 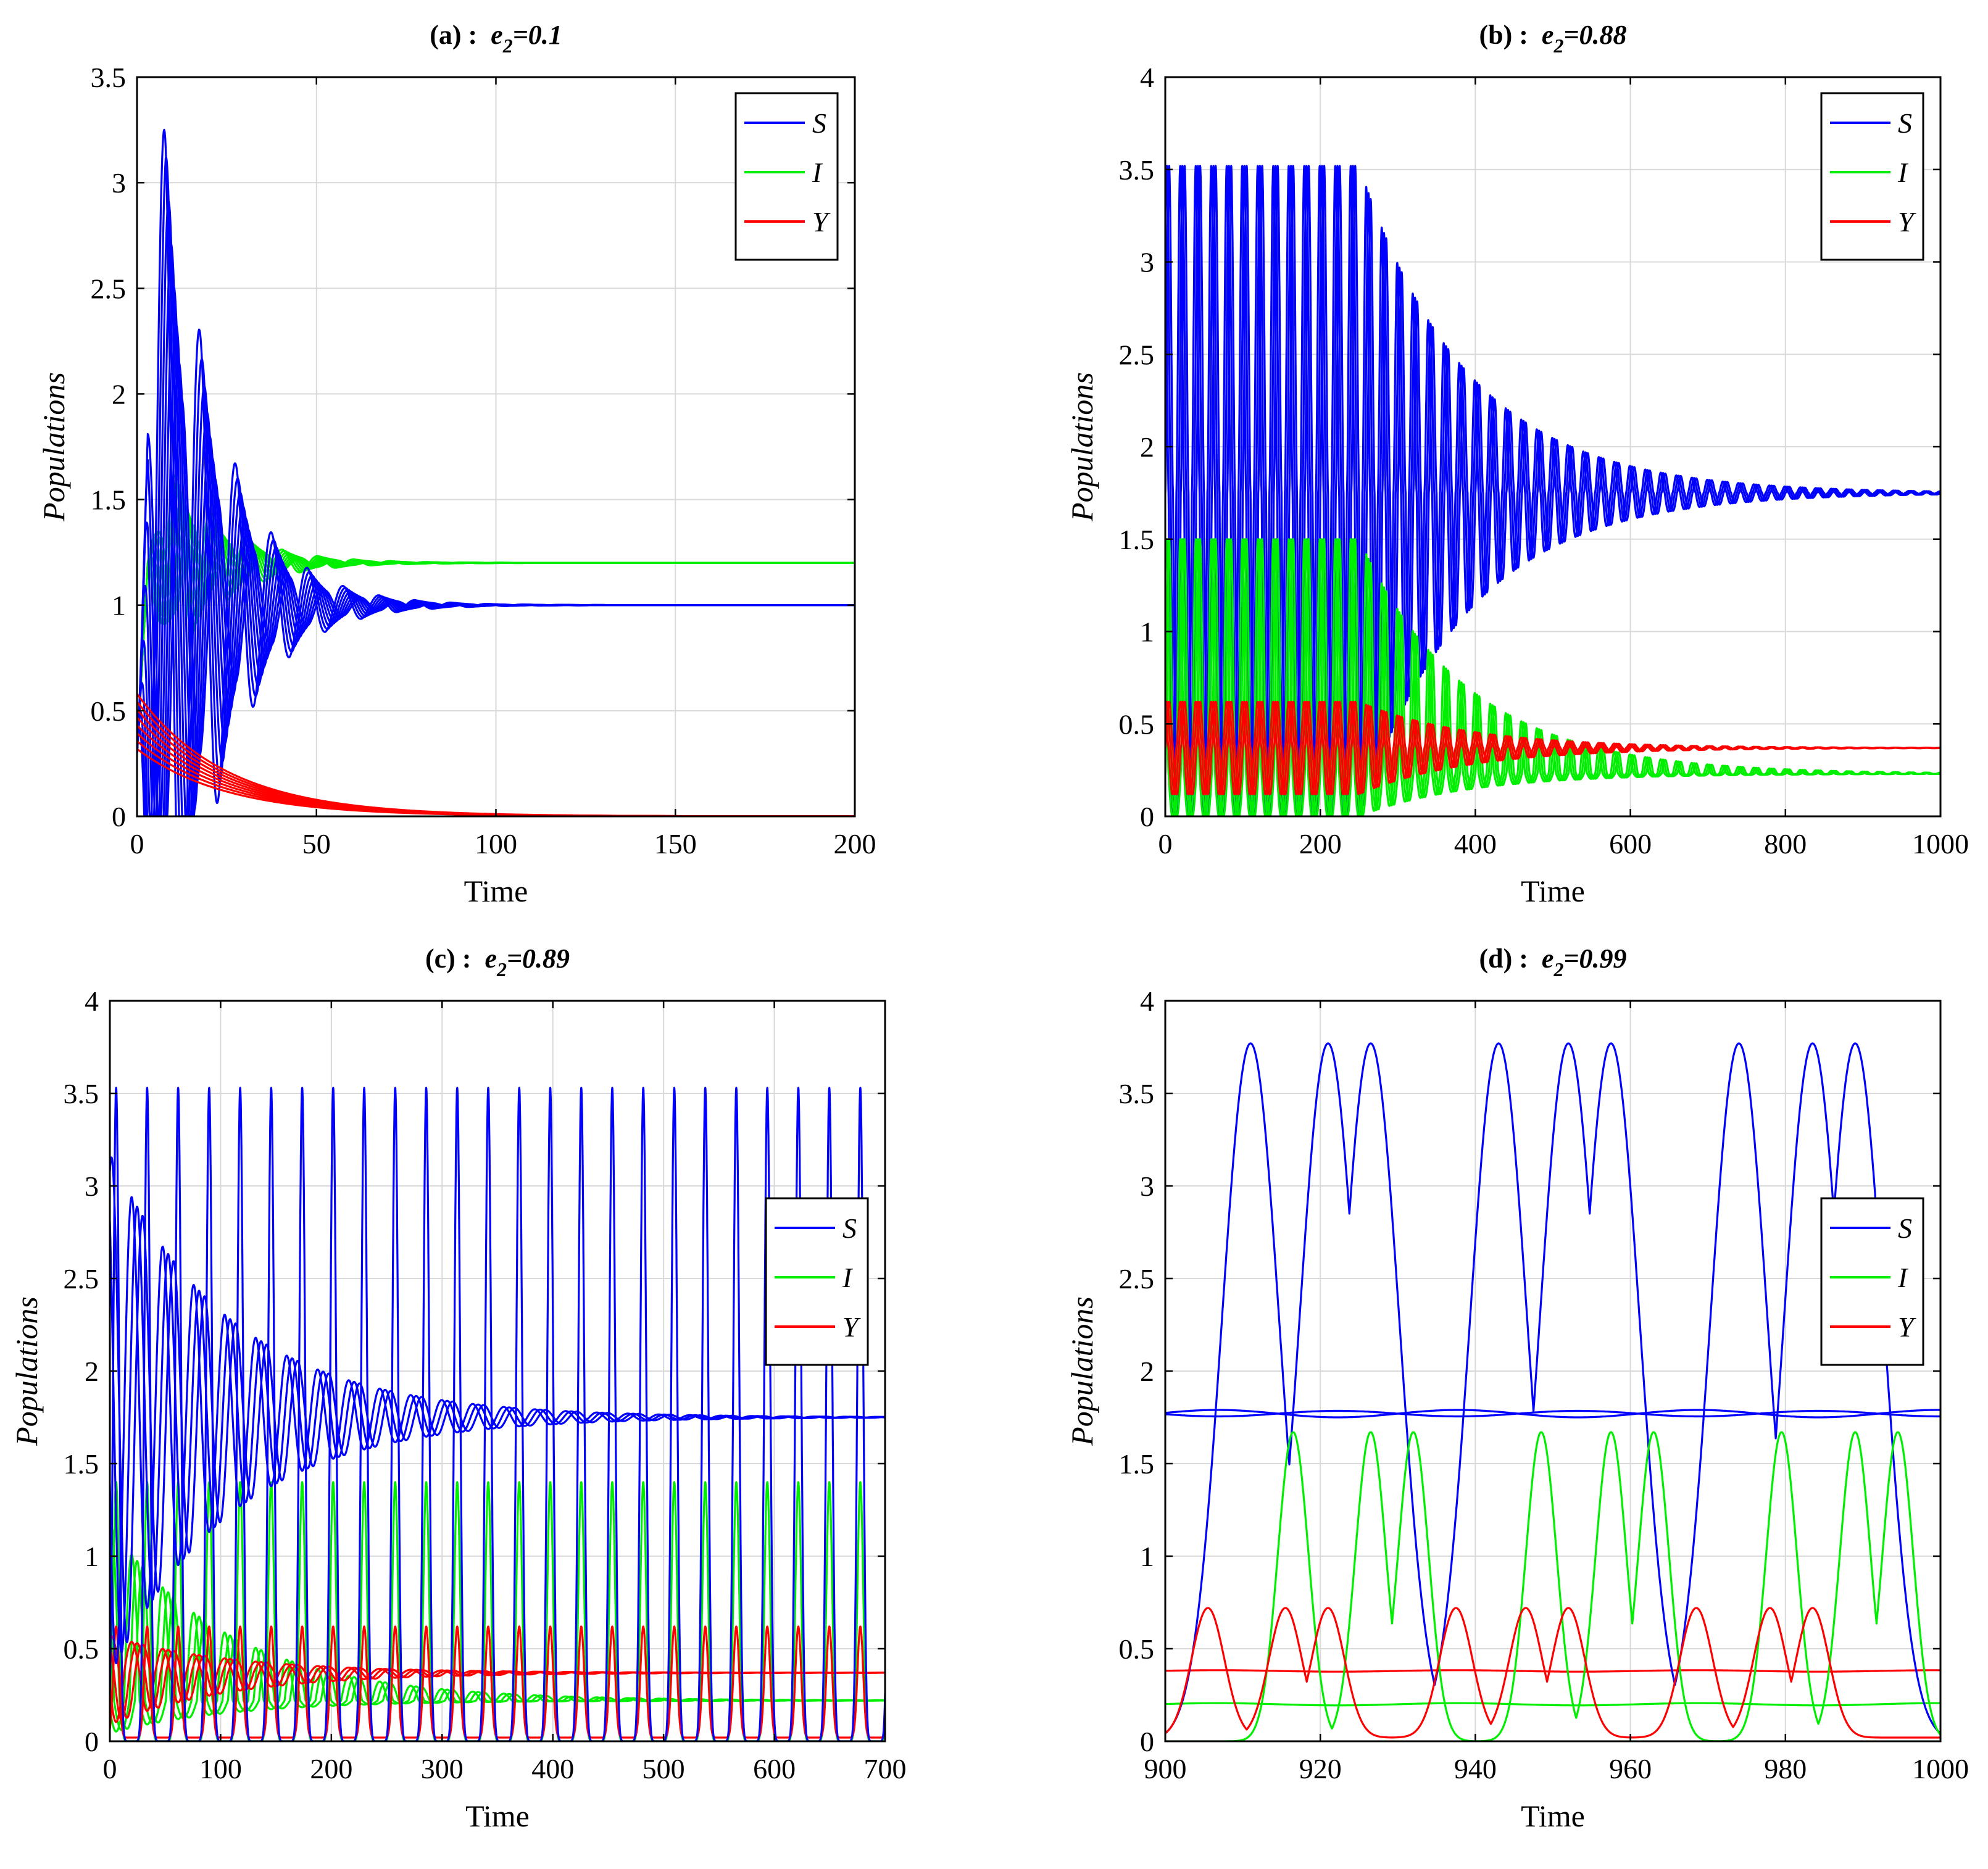 What do you see at coordinates (496, 844) in the screenshot?
I see `x-tick-label: 100` at bounding box center [496, 844].